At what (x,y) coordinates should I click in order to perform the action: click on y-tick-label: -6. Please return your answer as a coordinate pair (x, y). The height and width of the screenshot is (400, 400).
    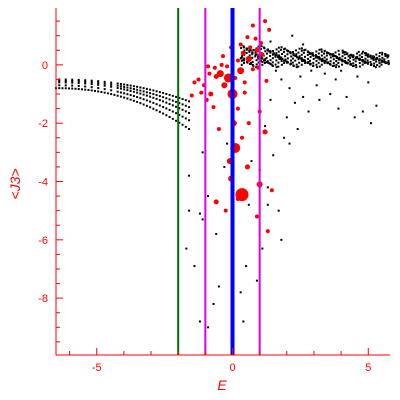
    Looking at the image, I should click on (43, 241).